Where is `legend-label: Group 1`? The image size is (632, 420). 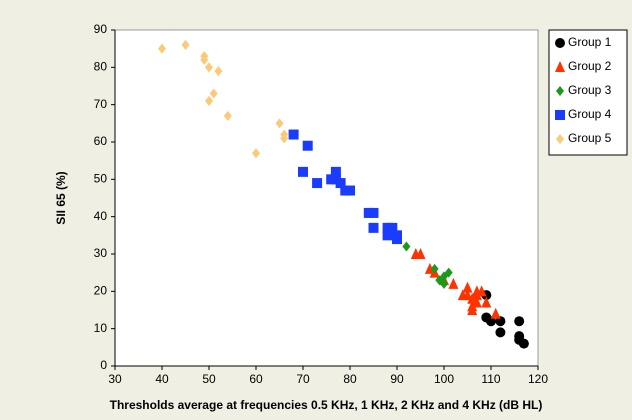
legend-label: Group 1 is located at coordinates (590, 42).